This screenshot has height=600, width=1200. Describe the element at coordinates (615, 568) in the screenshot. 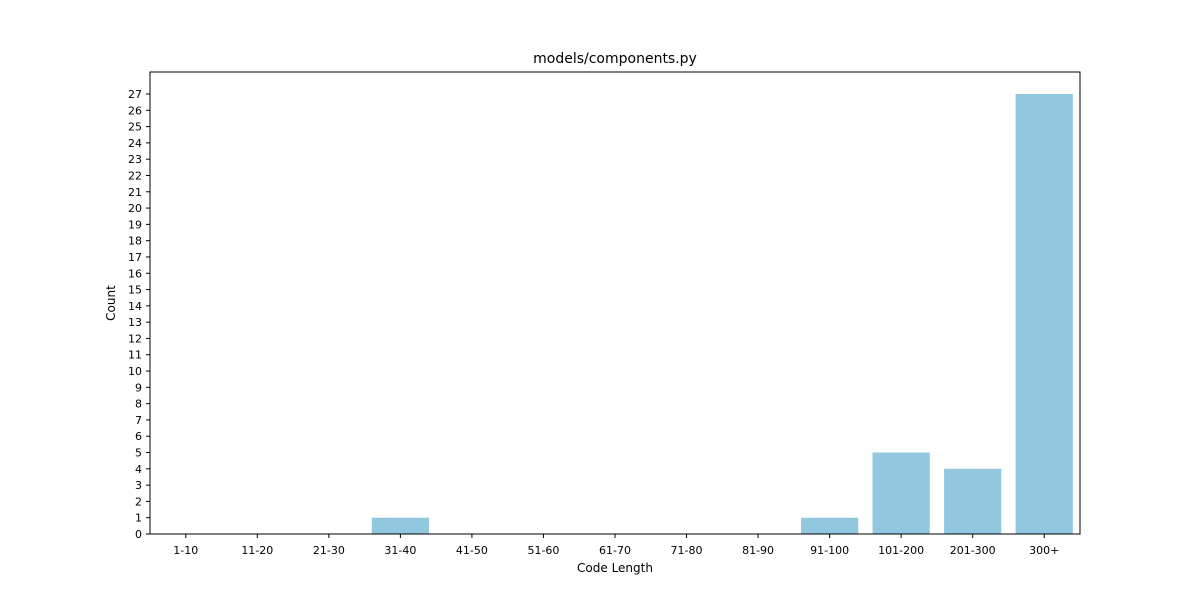

I see `x-axis-label: Code Length` at that location.